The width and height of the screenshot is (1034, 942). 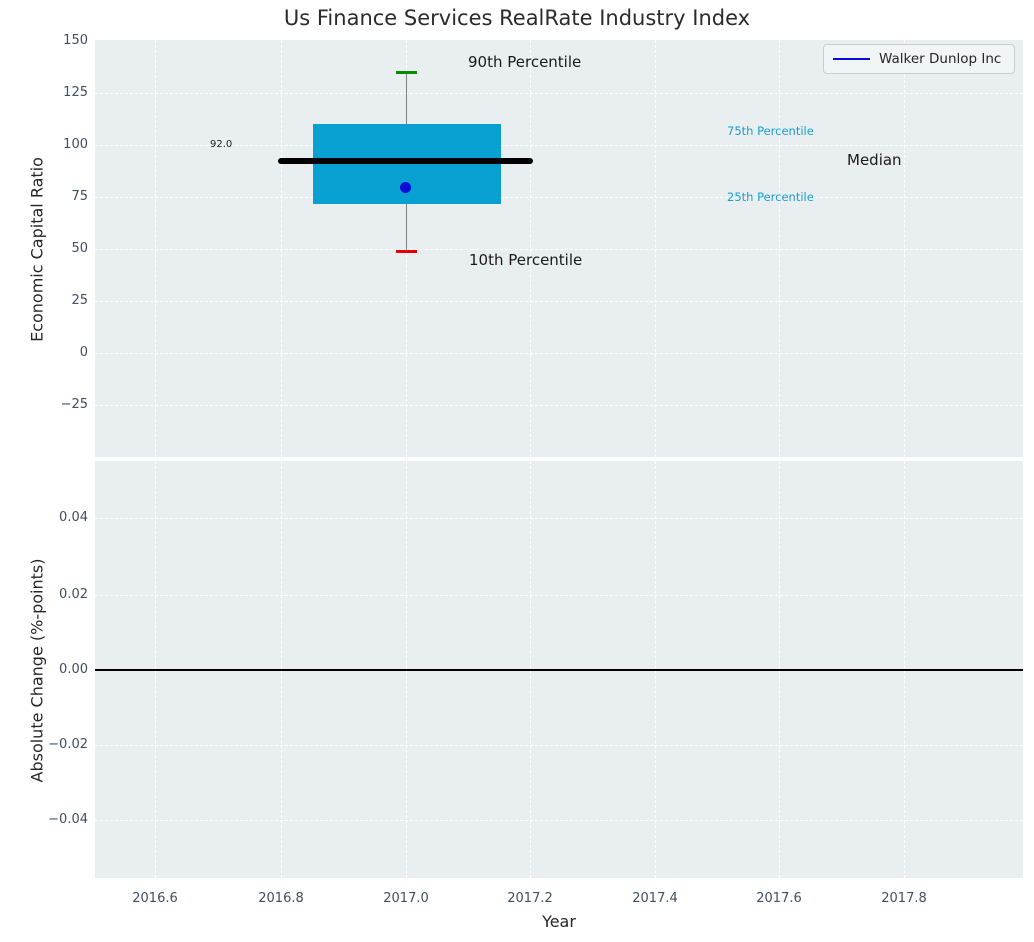 I want to click on walker-dunlop-marker, so click(x=405, y=187).